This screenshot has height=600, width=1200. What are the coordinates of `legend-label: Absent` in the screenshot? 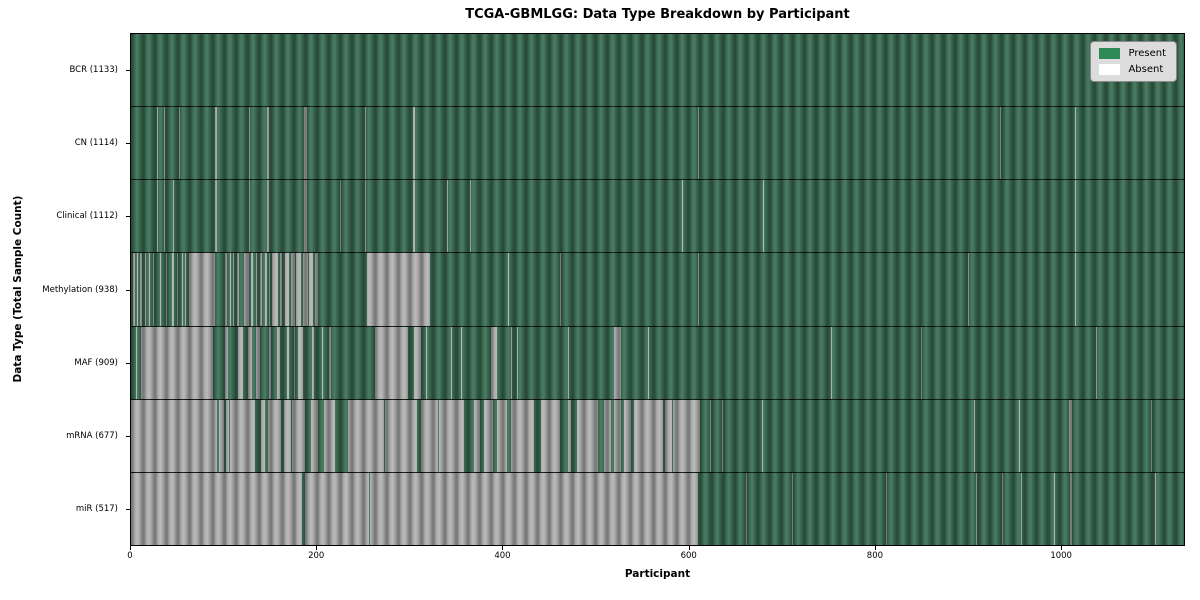 It's located at (1146, 69).